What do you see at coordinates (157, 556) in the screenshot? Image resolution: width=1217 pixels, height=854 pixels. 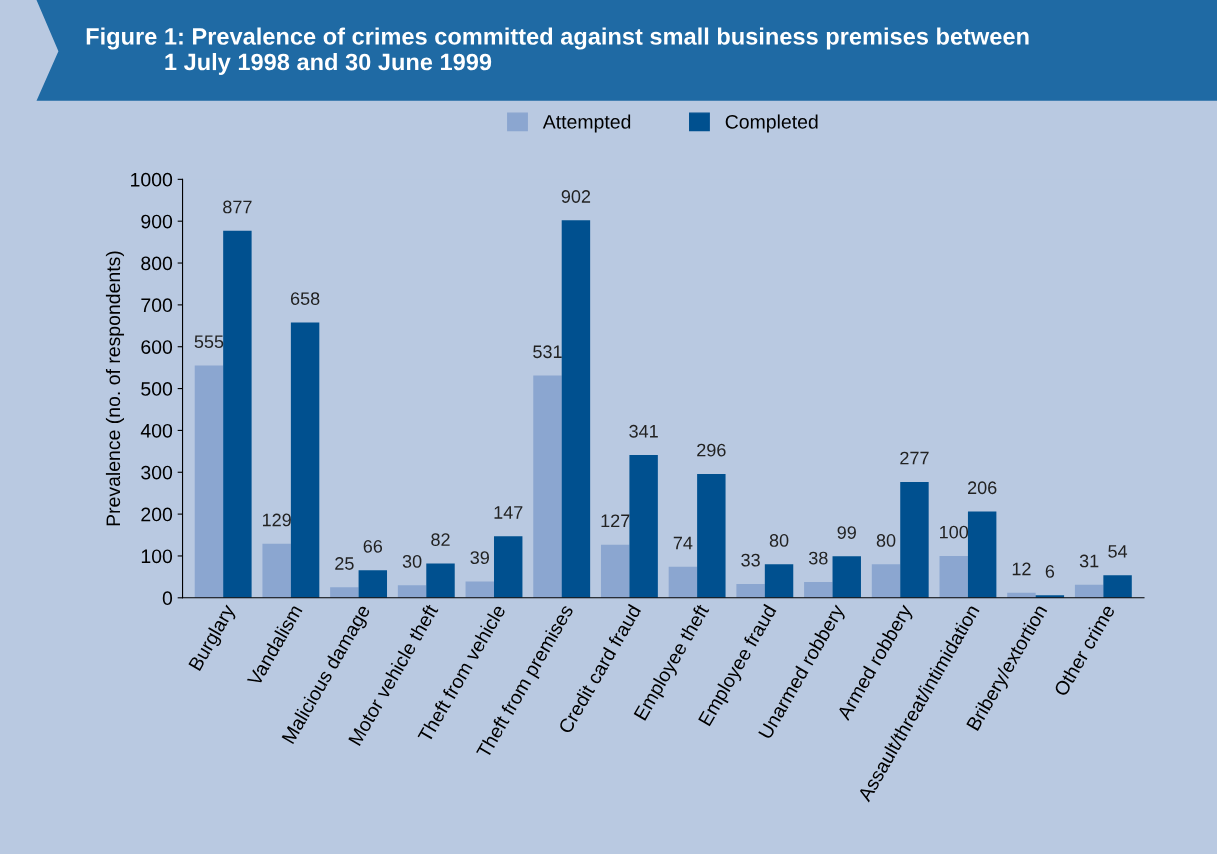 I see `y-tick-label: 100` at bounding box center [157, 556].